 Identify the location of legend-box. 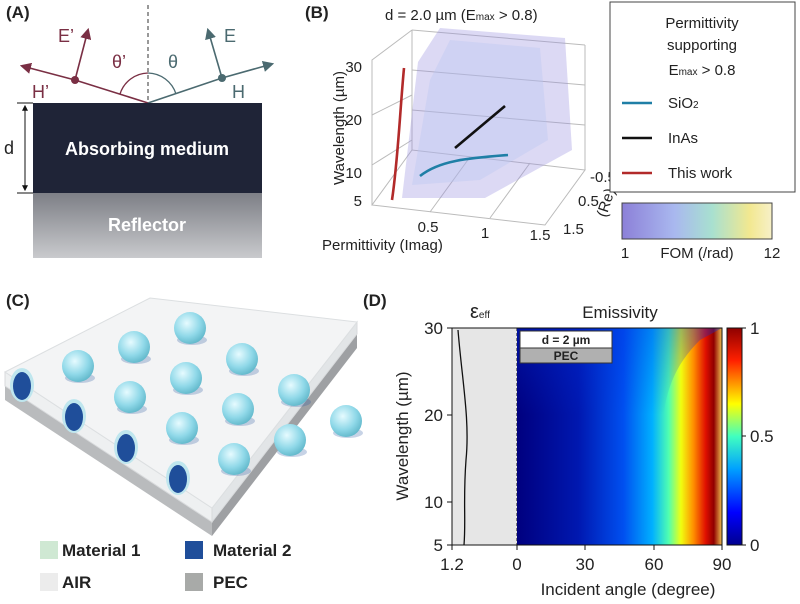
(702, 97).